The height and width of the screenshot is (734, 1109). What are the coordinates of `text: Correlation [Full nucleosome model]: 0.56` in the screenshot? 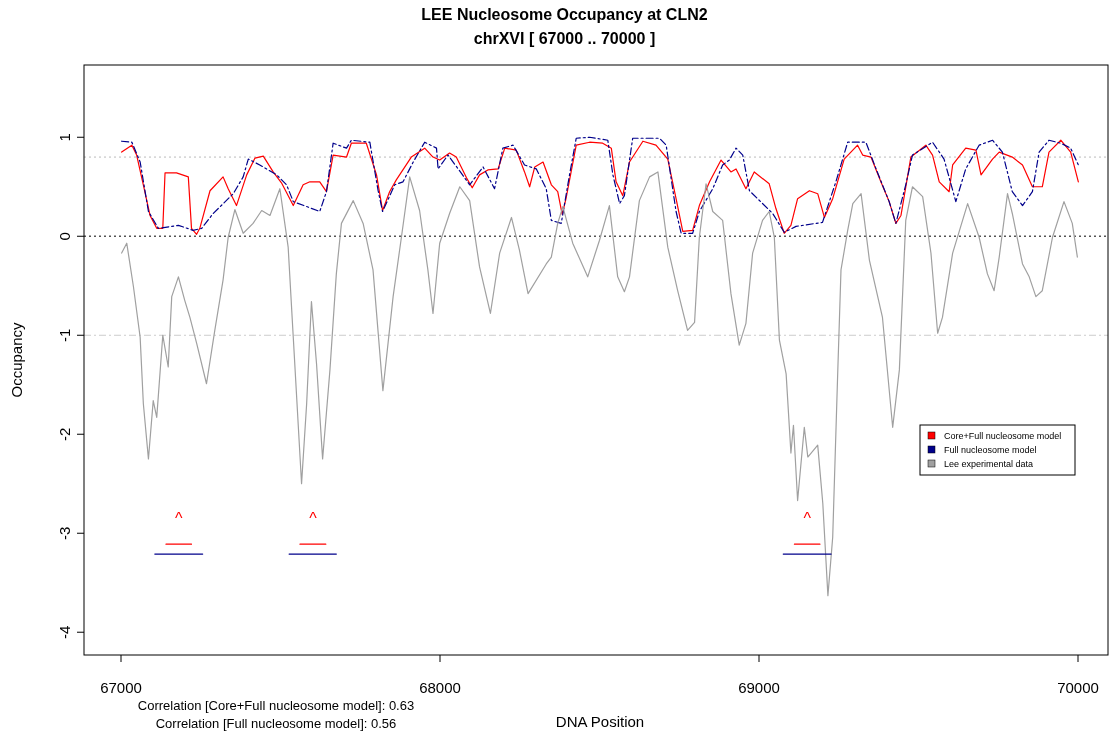 It's located at (276, 723).